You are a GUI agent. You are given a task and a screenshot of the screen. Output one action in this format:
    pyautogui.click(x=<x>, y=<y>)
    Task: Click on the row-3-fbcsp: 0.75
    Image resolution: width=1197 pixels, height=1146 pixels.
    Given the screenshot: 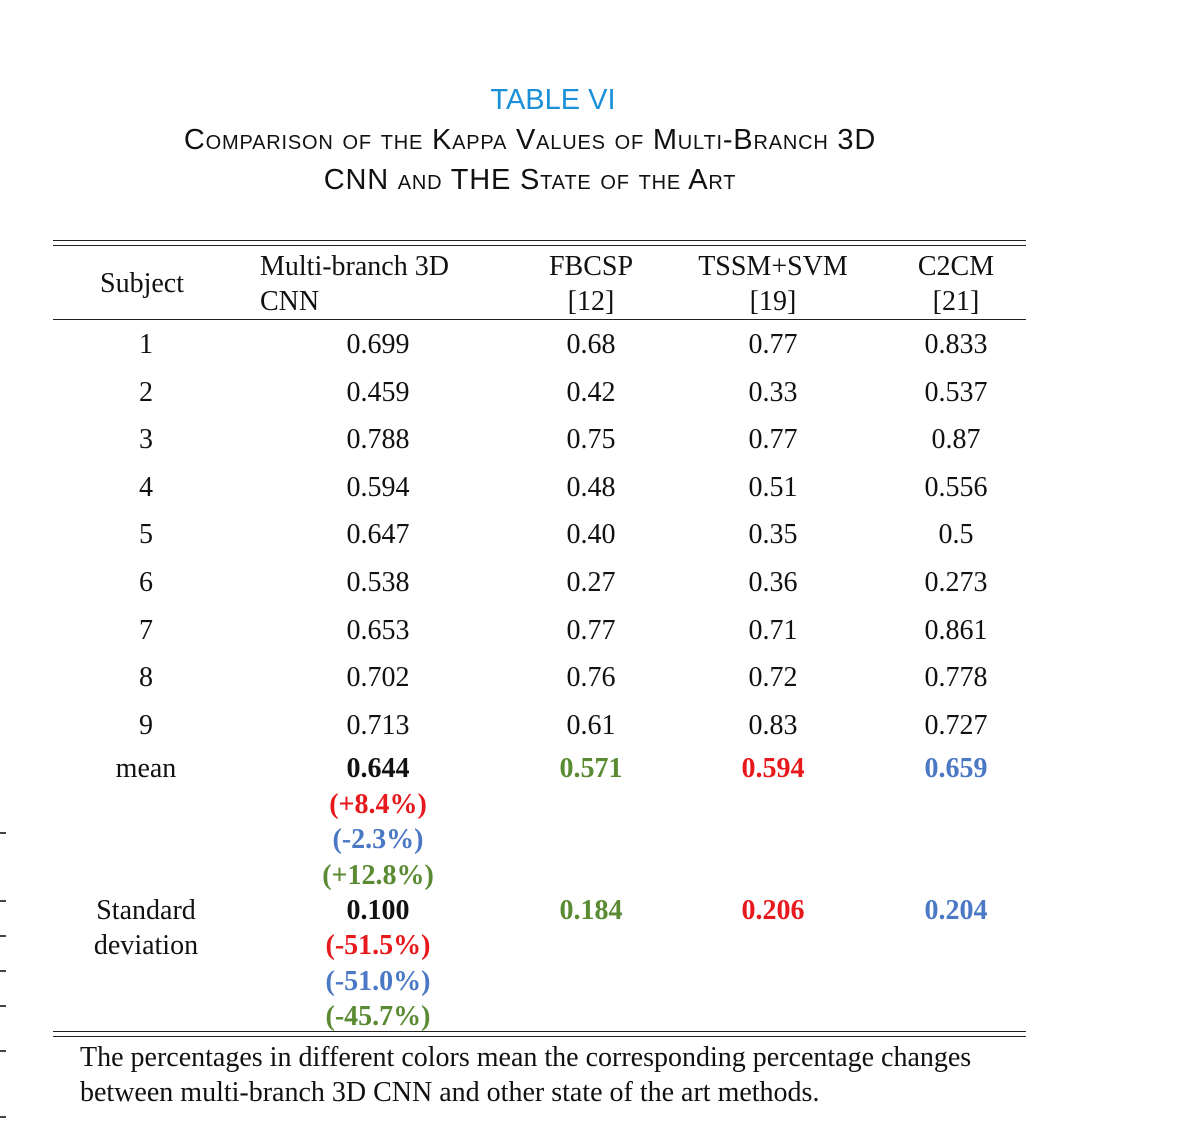 What is the action you would take?
    pyautogui.click(x=591, y=439)
    